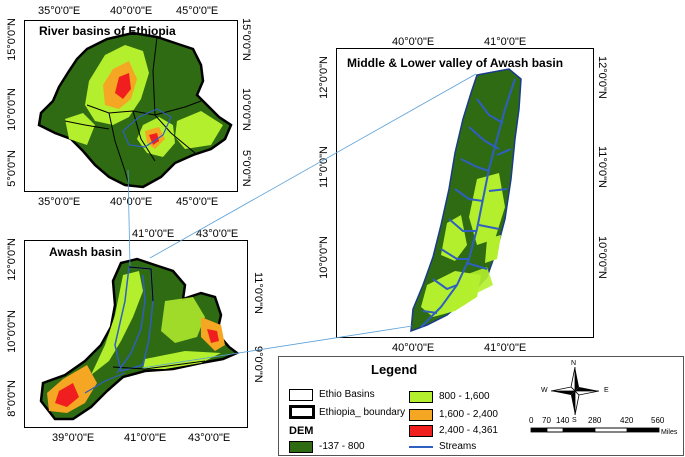 This screenshot has height=457, width=685. Describe the element at coordinates (413, 42) in the screenshot. I see `valley-top-tick-1: 40°0'0"E` at that location.